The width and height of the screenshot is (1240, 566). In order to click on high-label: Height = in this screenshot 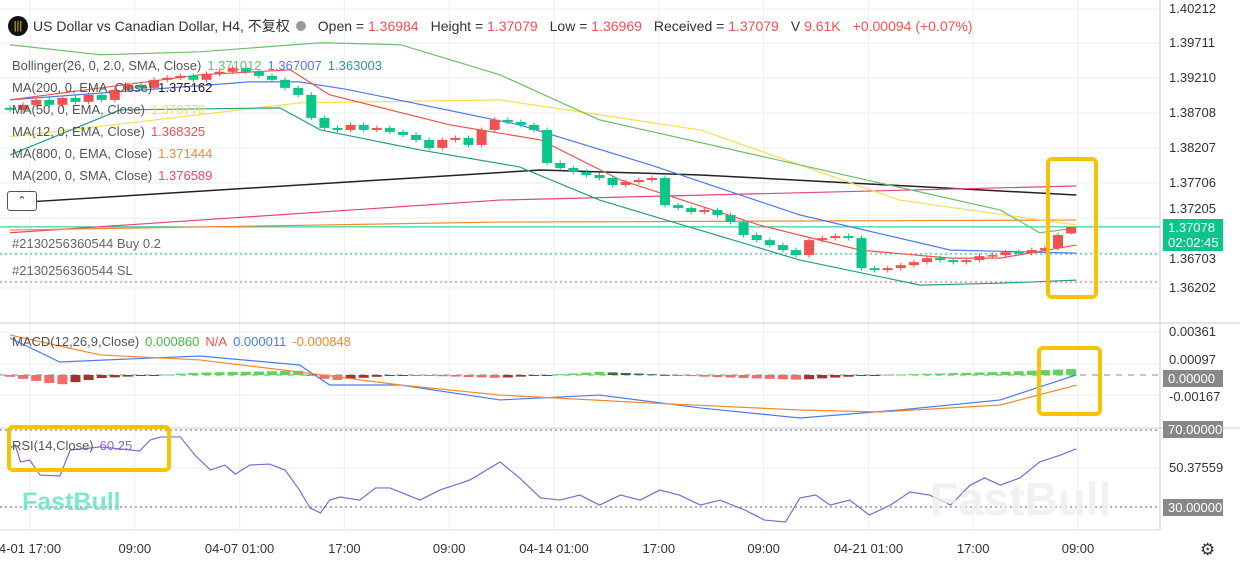, I will do `click(457, 26)`.